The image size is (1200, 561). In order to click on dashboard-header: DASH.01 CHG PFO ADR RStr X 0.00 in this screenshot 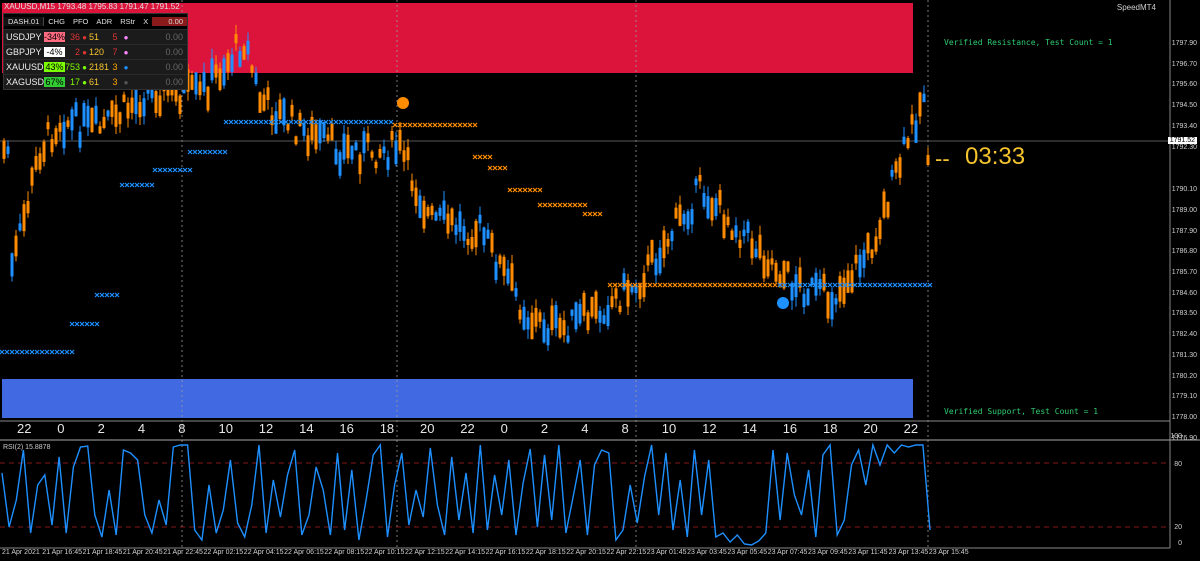, I will do `click(95, 21)`.